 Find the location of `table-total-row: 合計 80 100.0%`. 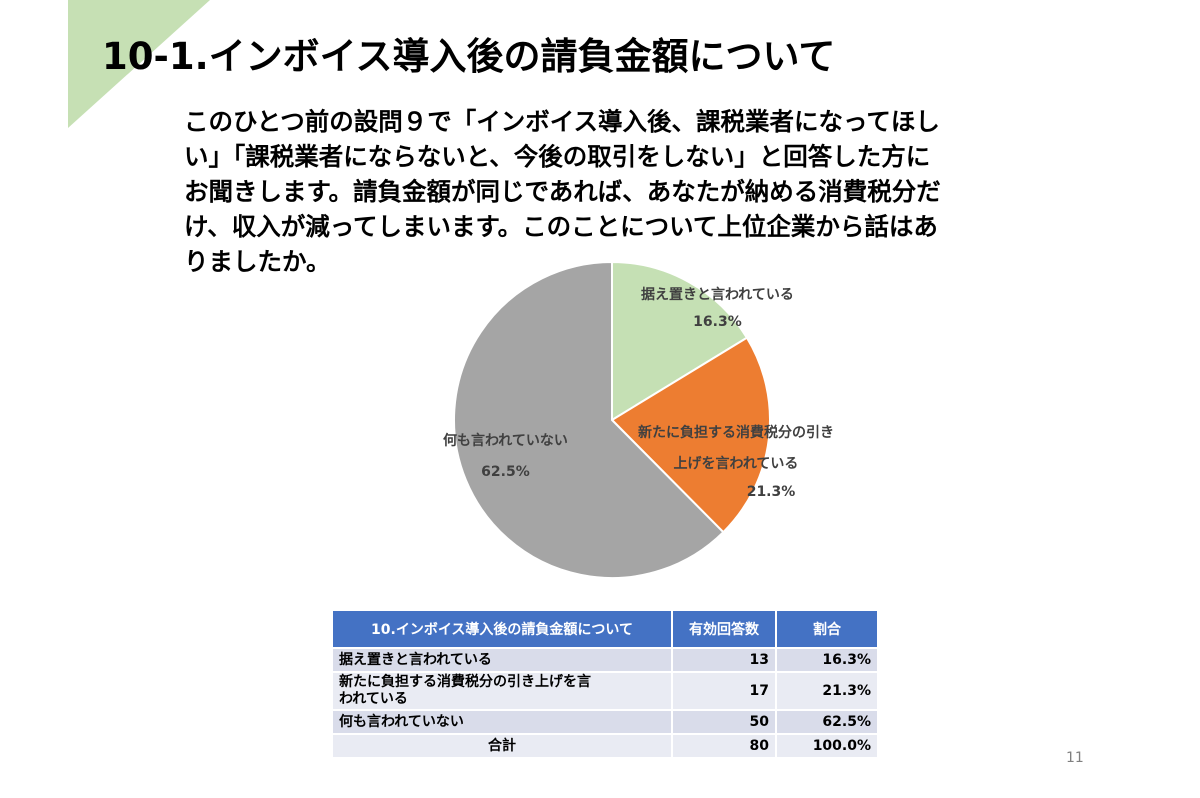

table-total-row: 合計 80 100.0% is located at coordinates (605, 745).